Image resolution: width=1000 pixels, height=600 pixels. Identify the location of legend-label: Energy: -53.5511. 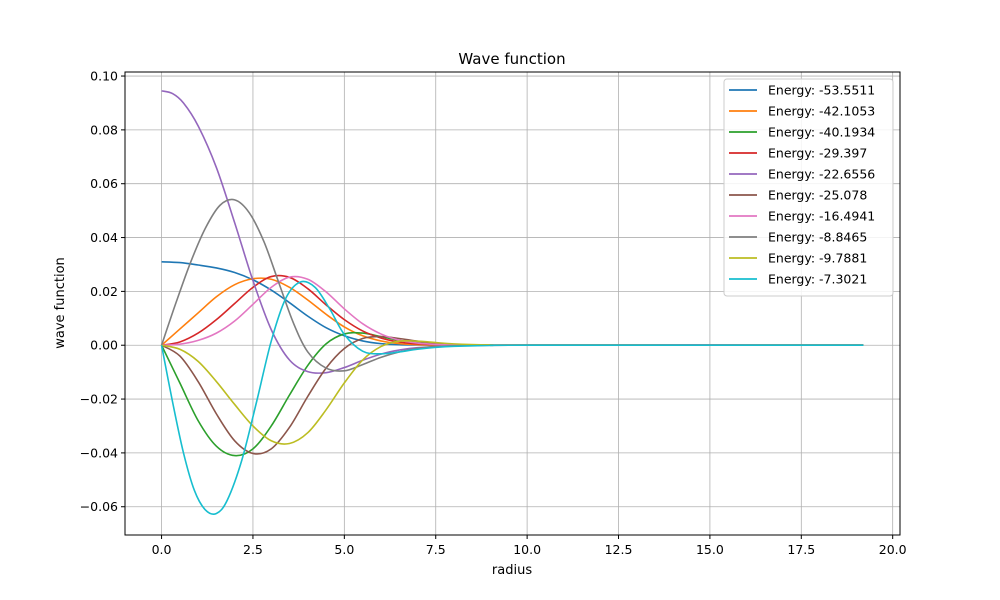
(821, 90).